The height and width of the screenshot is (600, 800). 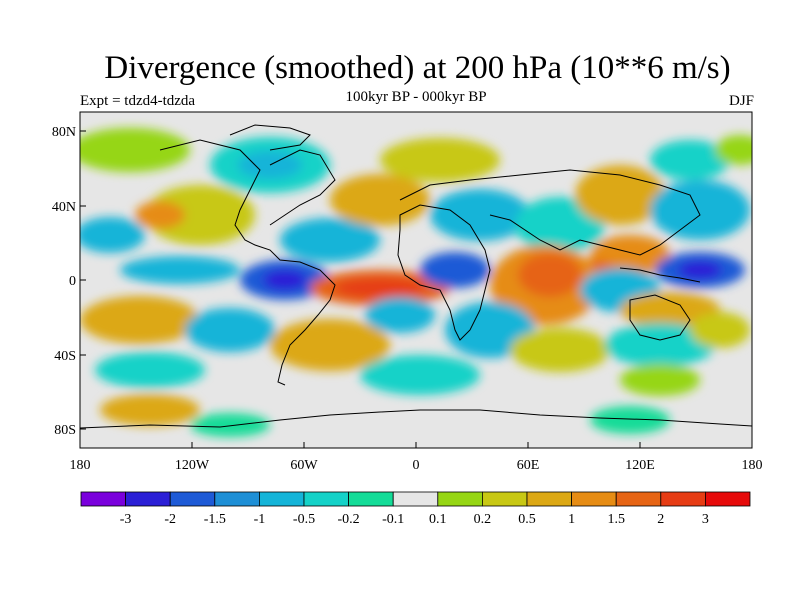 I want to click on australia-coastline, so click(x=660, y=317).